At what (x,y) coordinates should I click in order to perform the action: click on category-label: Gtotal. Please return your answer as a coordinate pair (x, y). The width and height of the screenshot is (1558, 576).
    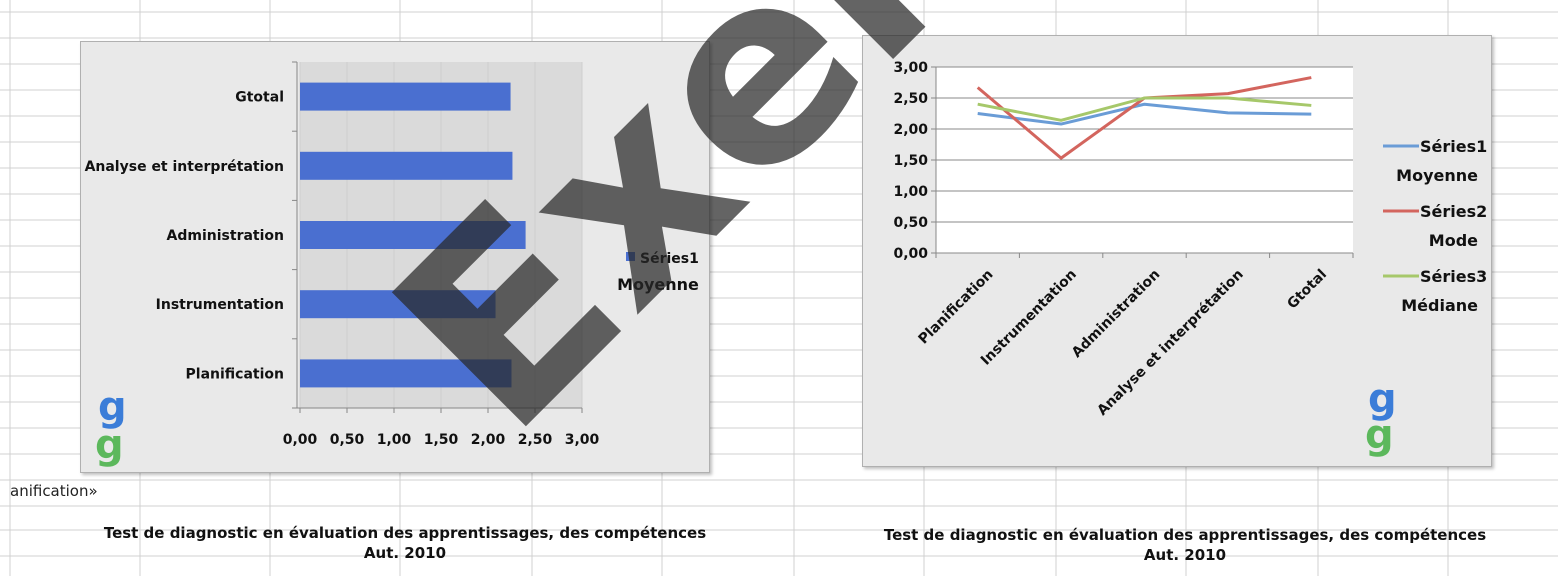
    Looking at the image, I should click on (259, 98).